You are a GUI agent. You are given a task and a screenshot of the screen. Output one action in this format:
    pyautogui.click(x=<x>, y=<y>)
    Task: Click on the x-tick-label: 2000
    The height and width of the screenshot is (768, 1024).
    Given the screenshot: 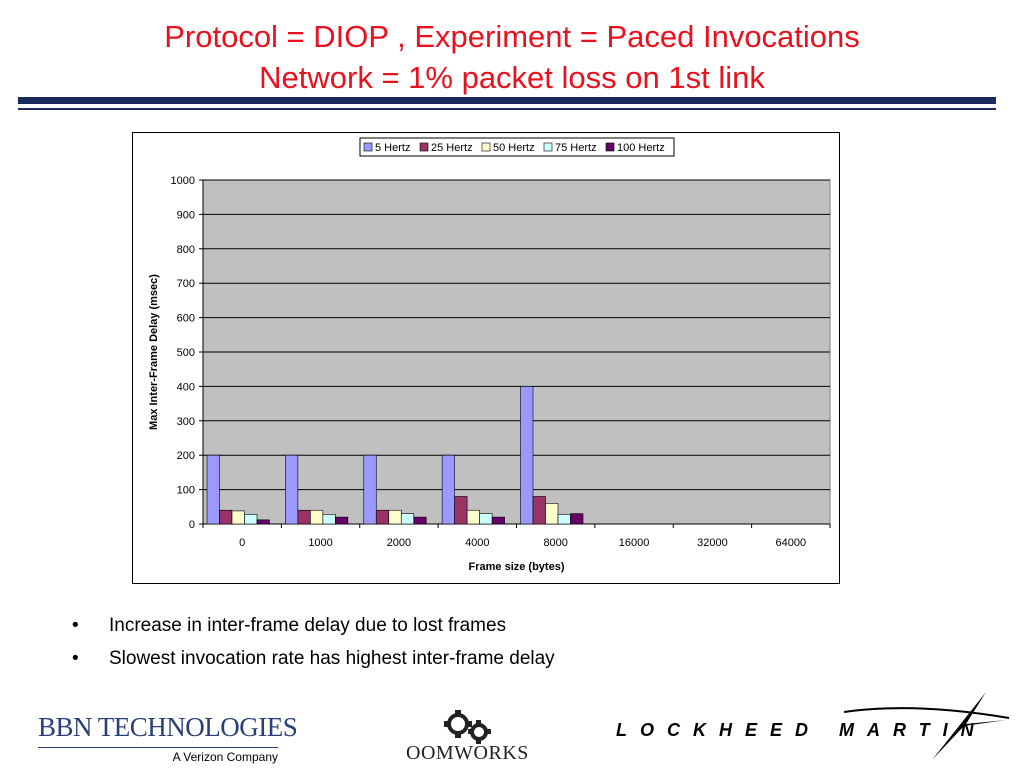 What is the action you would take?
    pyautogui.click(x=399, y=543)
    